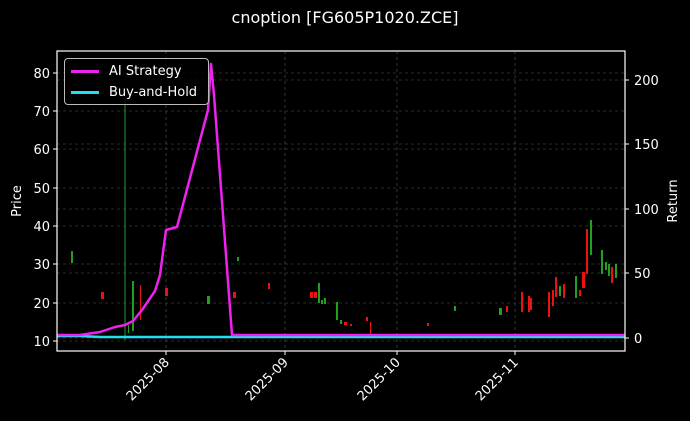 The width and height of the screenshot is (690, 421). I want to click on right-y-tick-labels: 0 50 100 150 200, so click(646, 210).